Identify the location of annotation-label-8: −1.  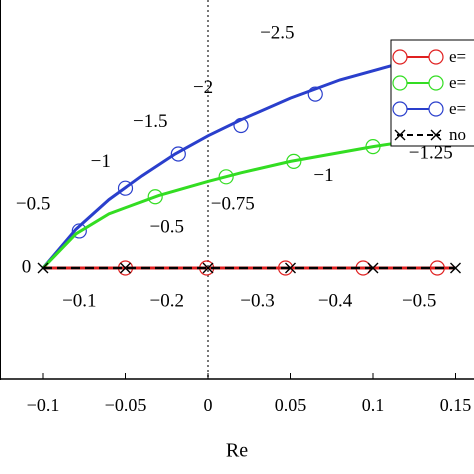
(323, 175).